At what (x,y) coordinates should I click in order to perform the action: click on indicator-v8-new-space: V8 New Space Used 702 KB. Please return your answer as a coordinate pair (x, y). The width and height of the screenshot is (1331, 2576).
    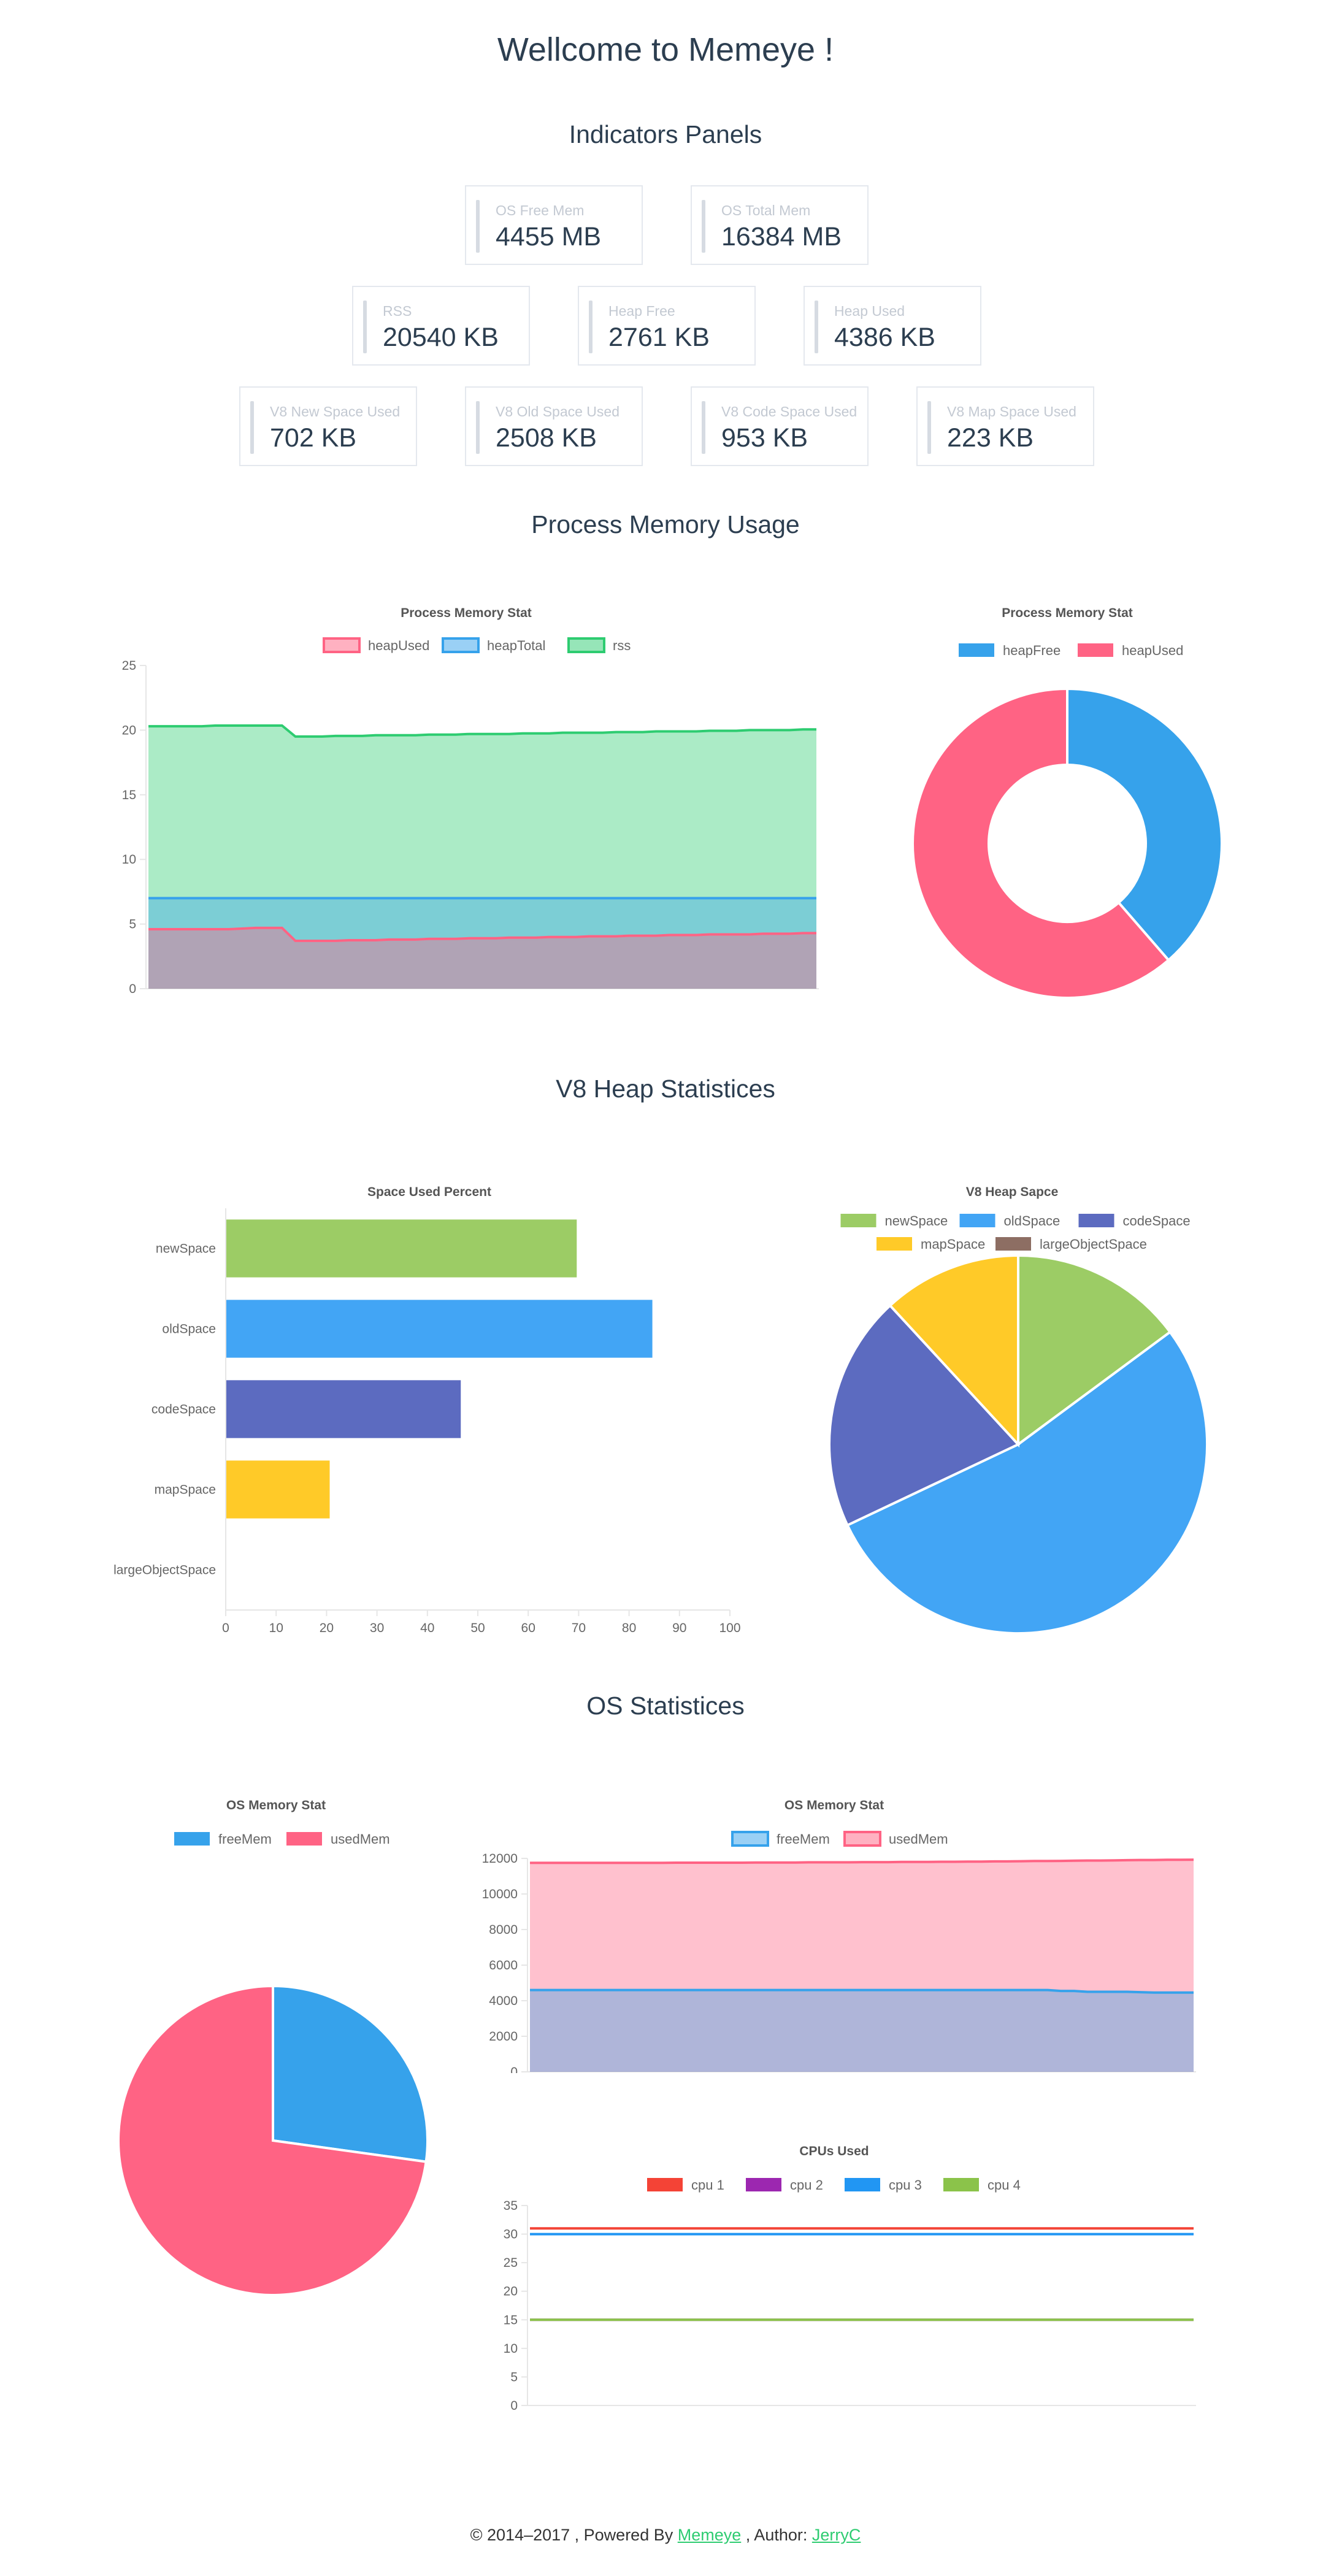
    Looking at the image, I should click on (328, 426).